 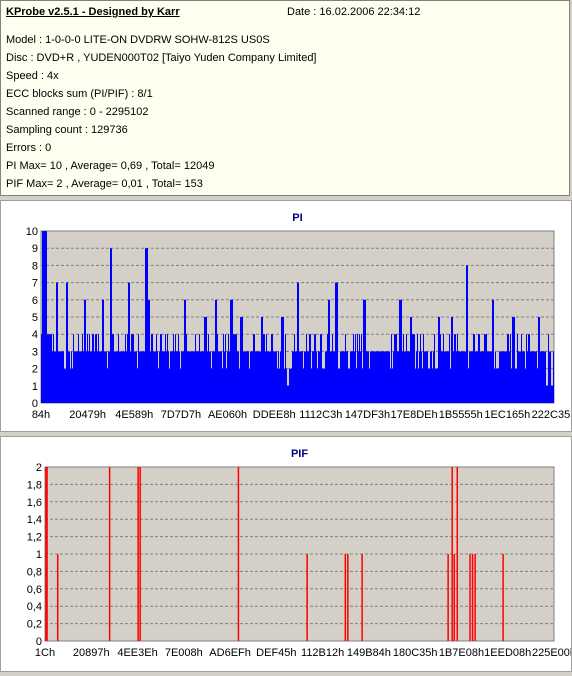 What do you see at coordinates (461, 415) in the screenshot?
I see `x-tick-label: 1B5555h` at bounding box center [461, 415].